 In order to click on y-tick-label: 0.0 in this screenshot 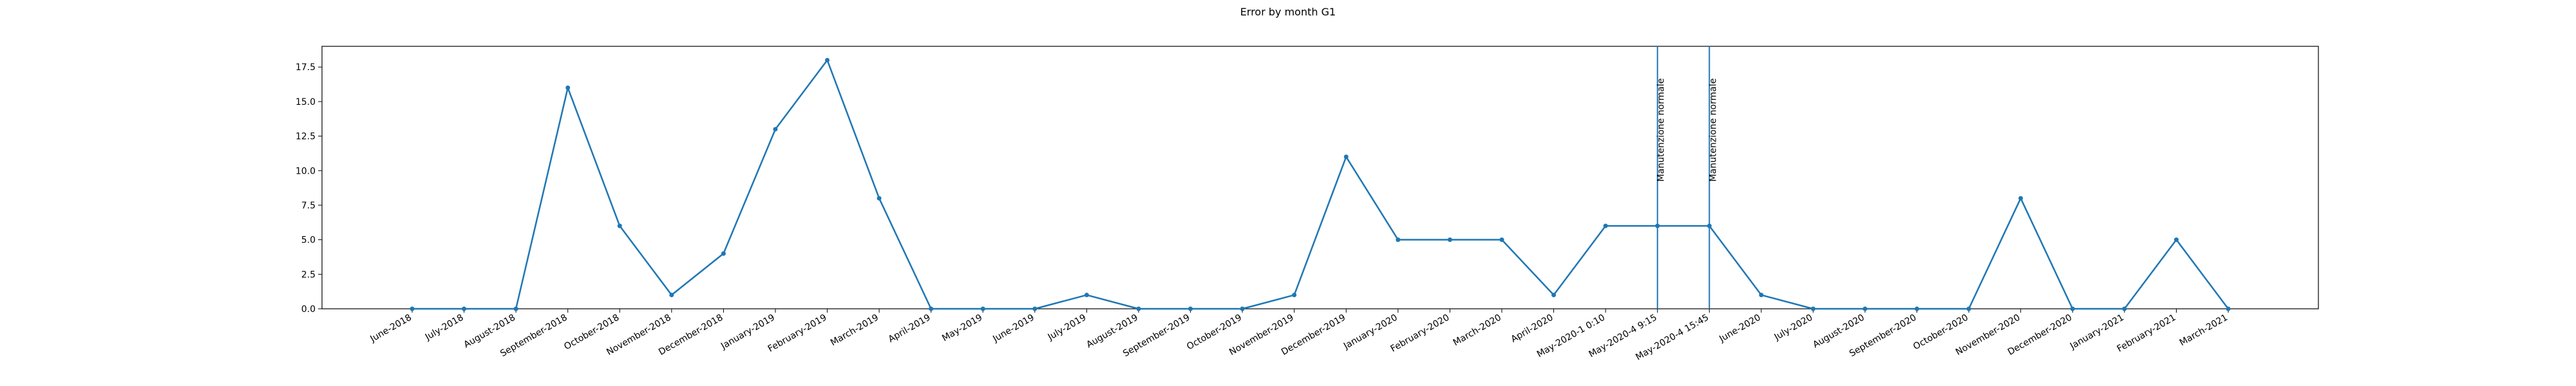, I will do `click(309, 309)`.